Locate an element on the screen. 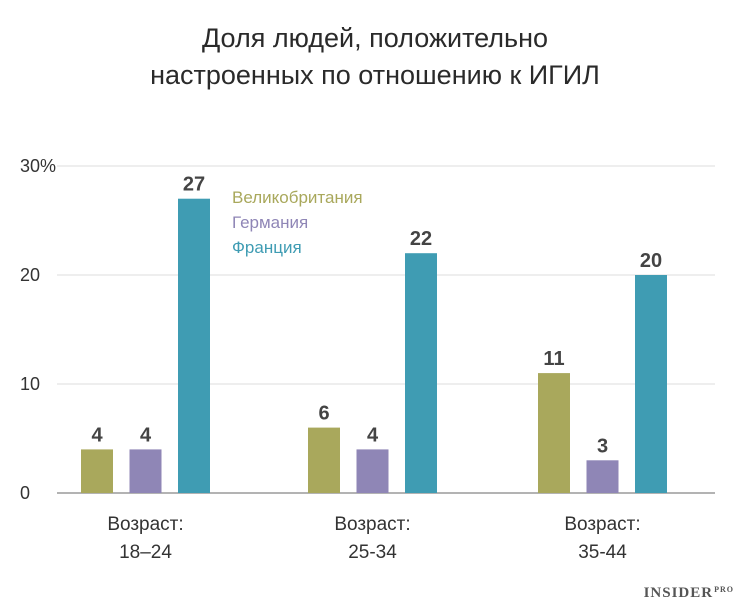 The width and height of the screenshot is (750, 610). y-tick-label: 0 is located at coordinates (25, 493).